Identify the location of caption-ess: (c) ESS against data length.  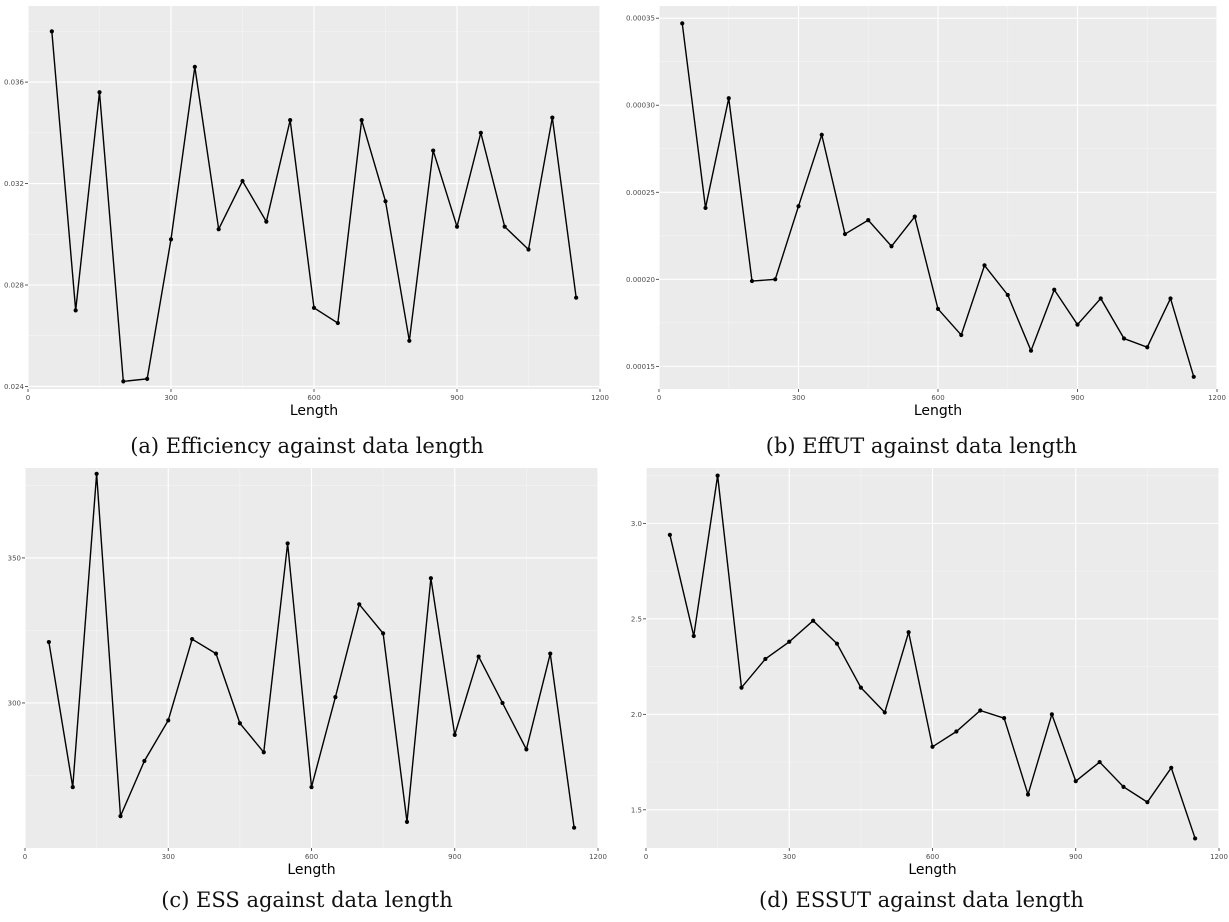
(307, 900).